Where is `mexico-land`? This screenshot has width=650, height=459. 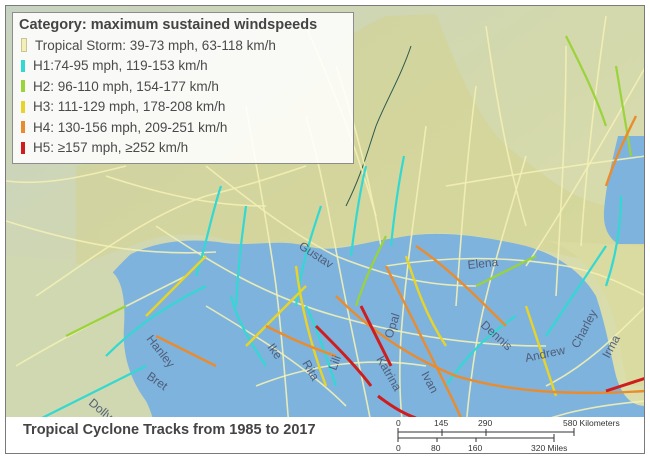 mexico-land is located at coordinates (86, 354).